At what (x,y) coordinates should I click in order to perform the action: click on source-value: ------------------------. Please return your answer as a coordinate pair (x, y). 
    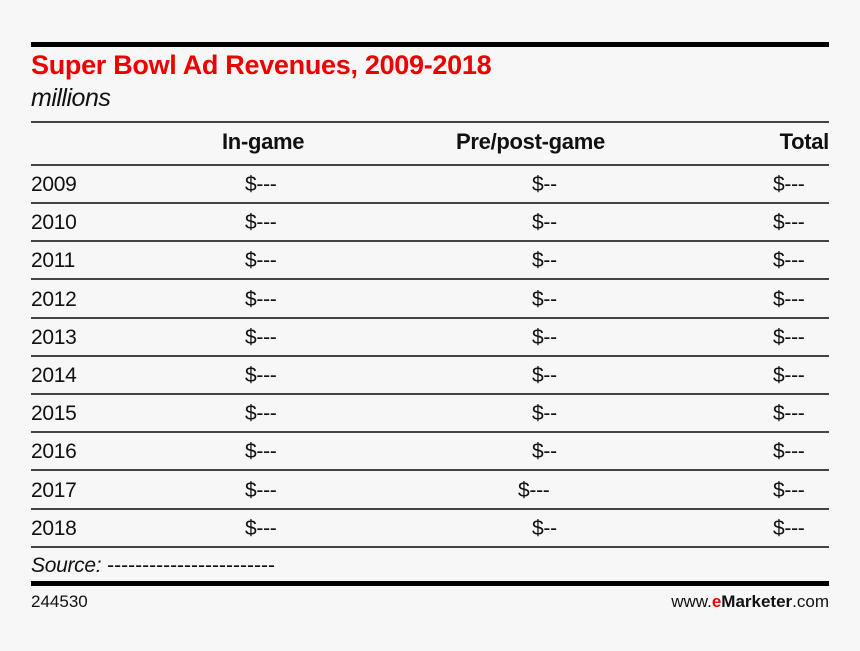
    Looking at the image, I should click on (191, 565).